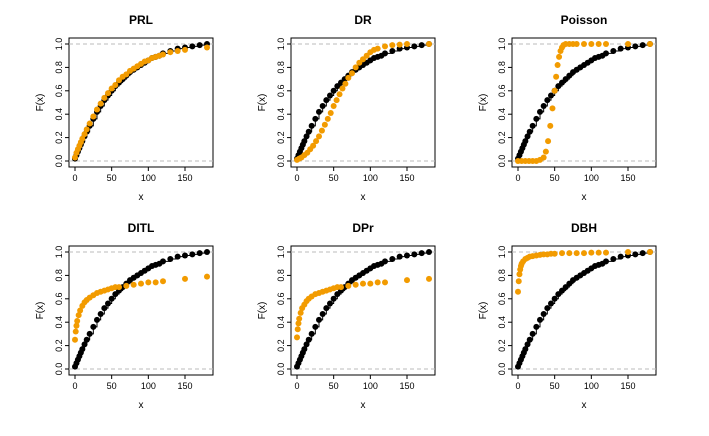 The width and height of the screenshot is (709, 436). Describe the element at coordinates (59, 275) in the screenshot. I see `y-tick-label: 0.8` at that location.